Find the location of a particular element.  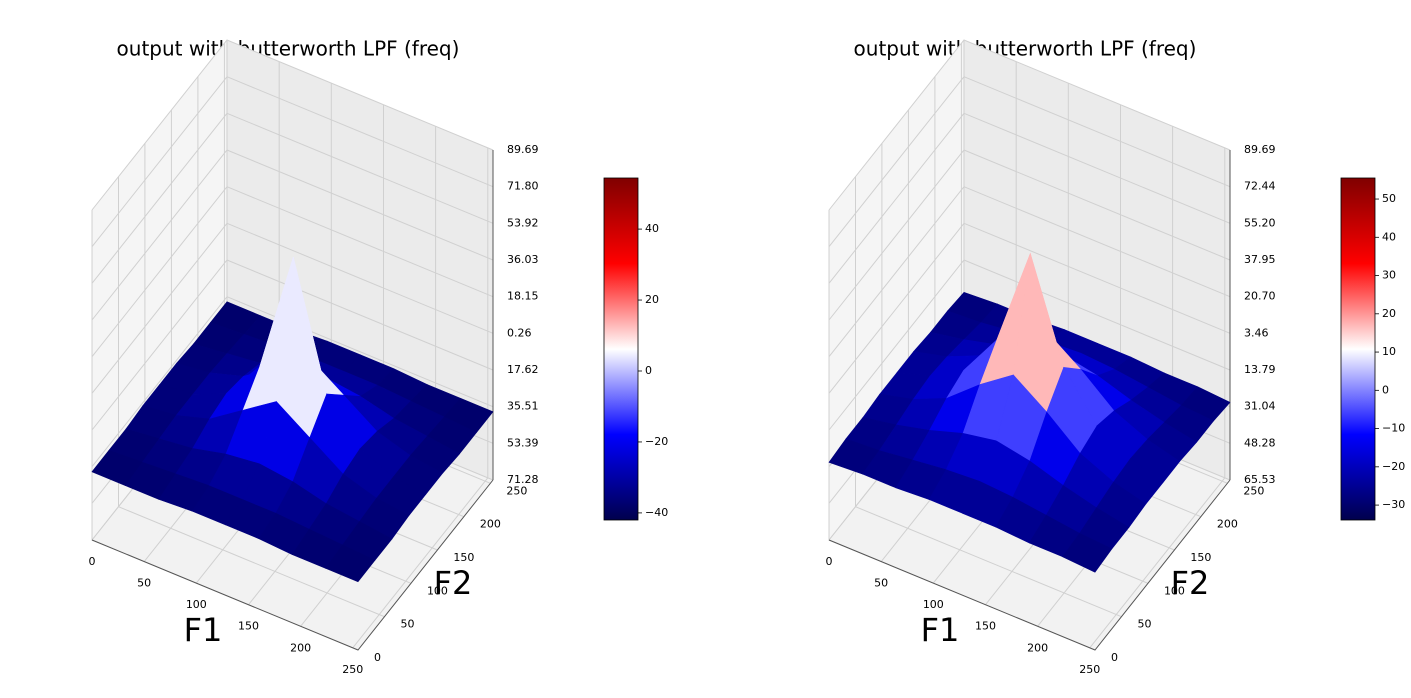

colorbar-tick-label: 30 is located at coordinates (1389, 275).